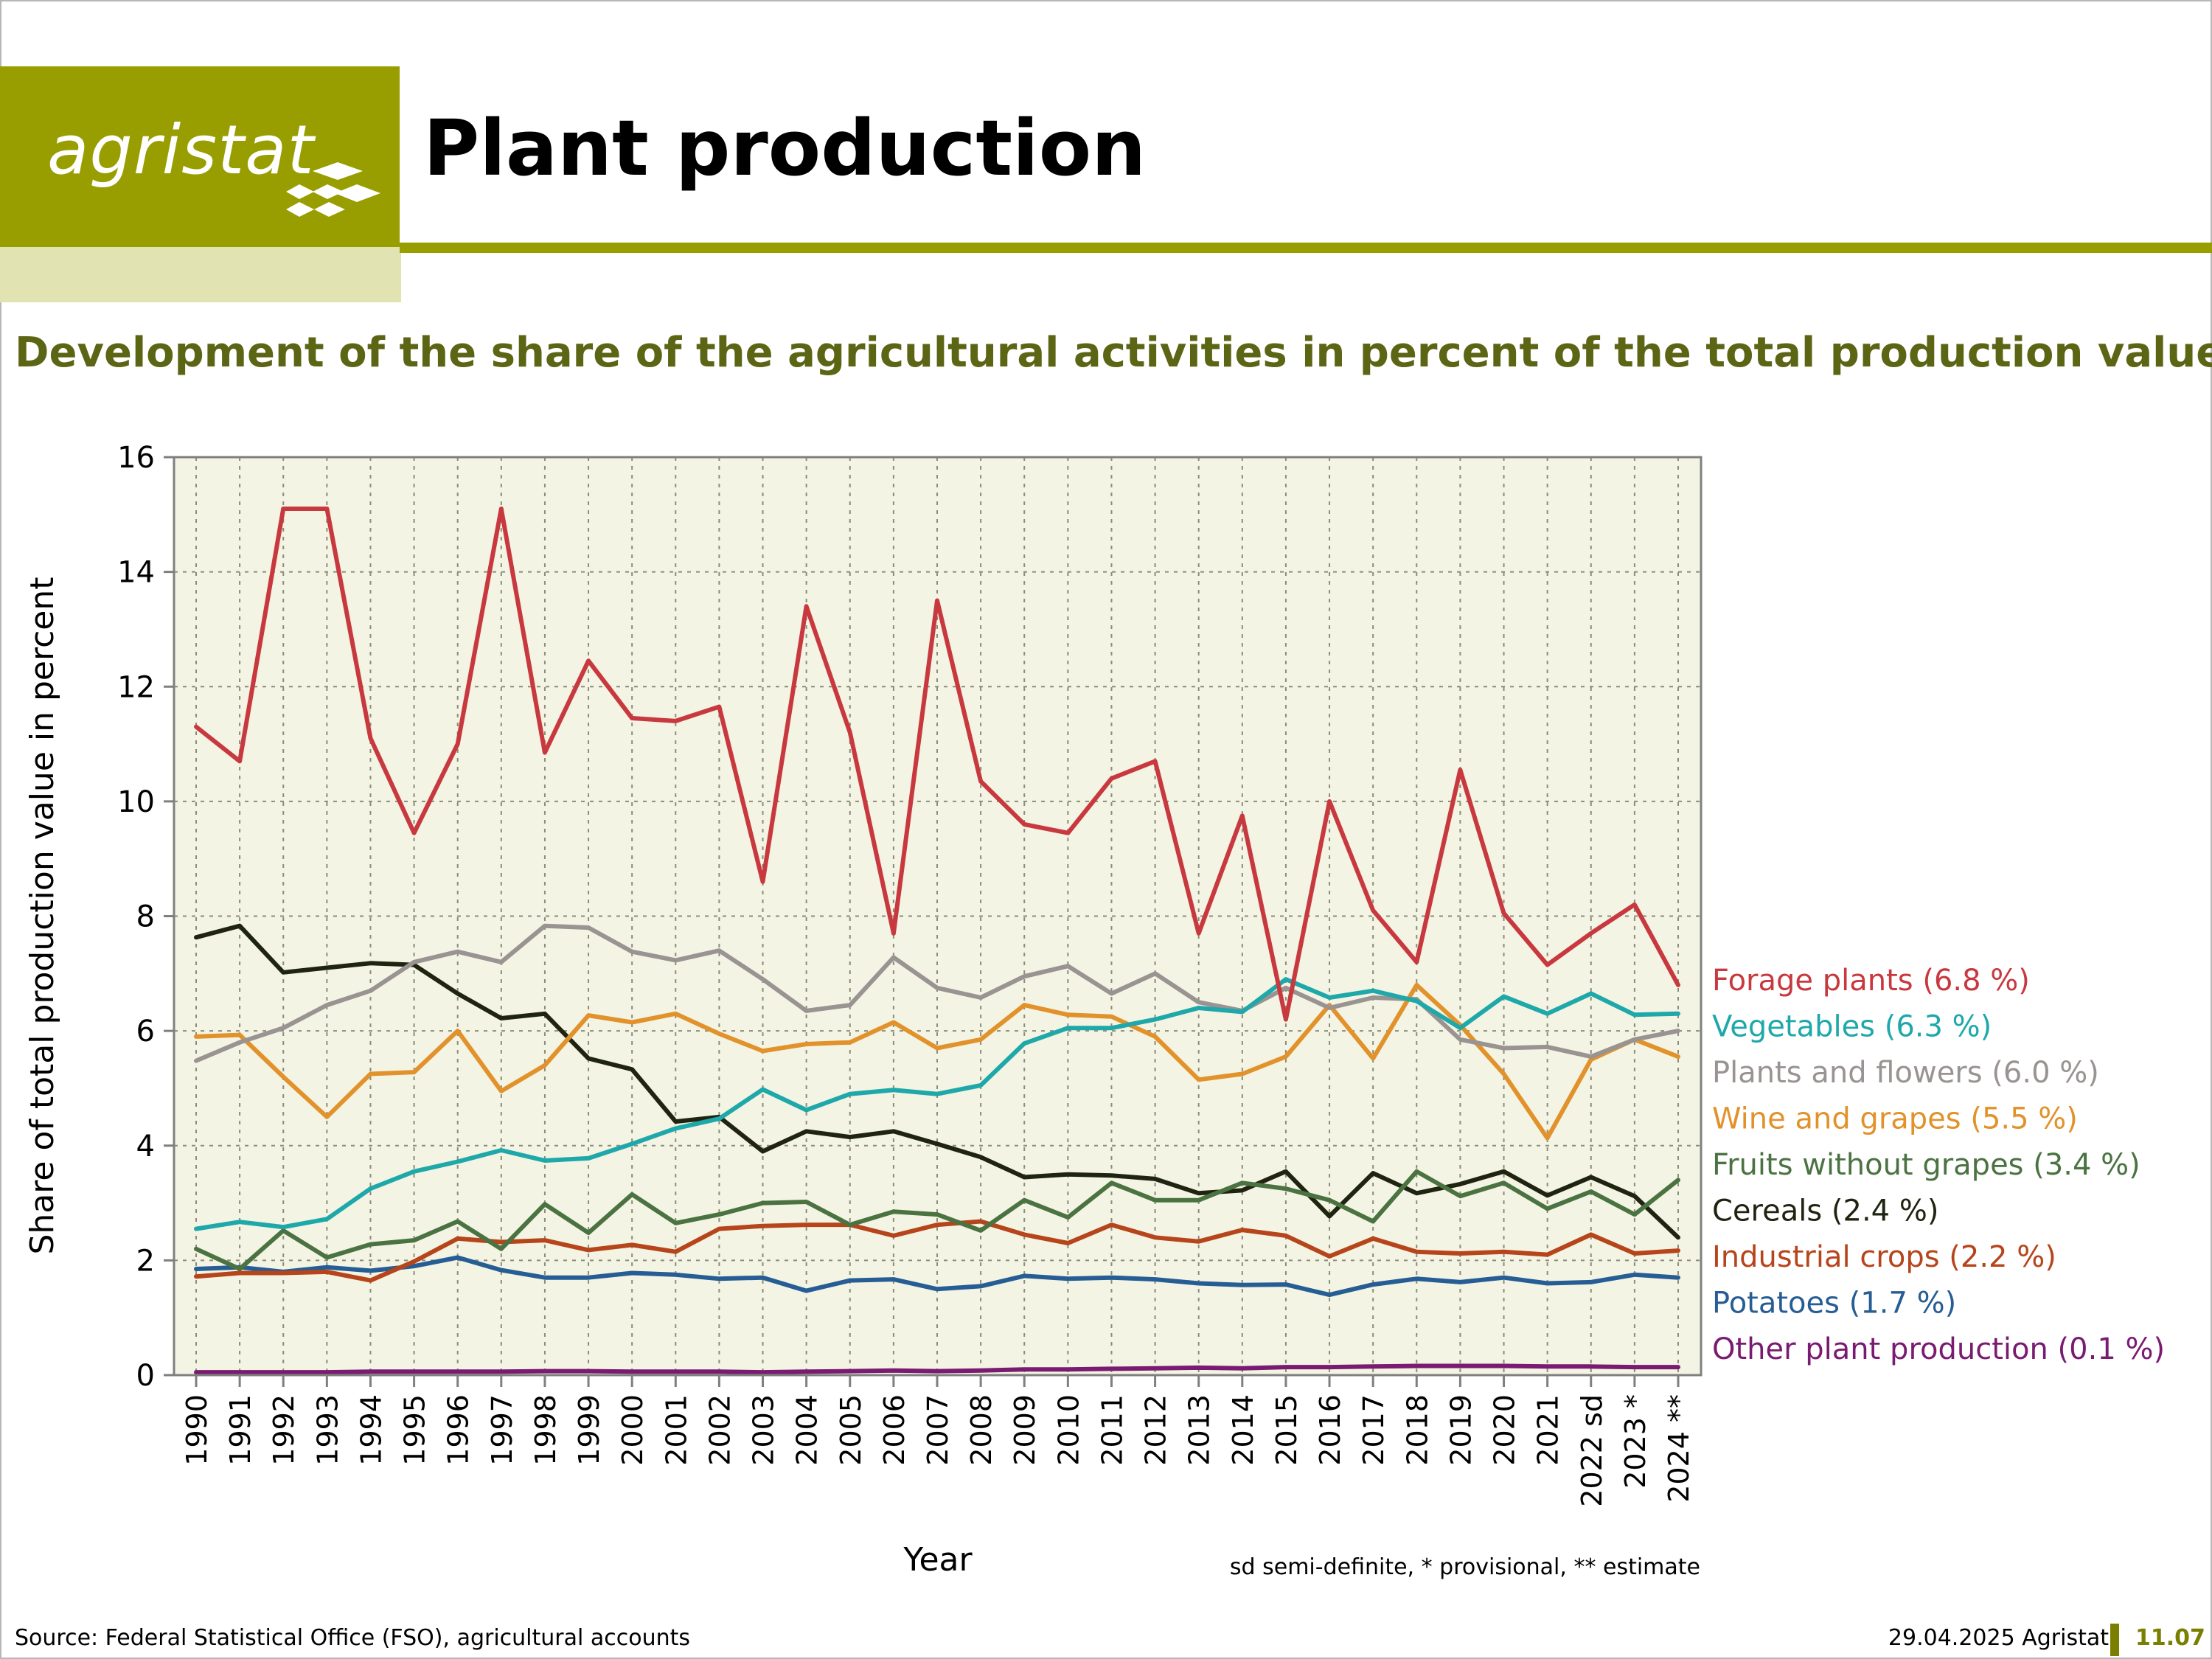 The image size is (2212, 1659). Describe the element at coordinates (1156, 1430) in the screenshot. I see `x-tick-label: 2012` at that location.